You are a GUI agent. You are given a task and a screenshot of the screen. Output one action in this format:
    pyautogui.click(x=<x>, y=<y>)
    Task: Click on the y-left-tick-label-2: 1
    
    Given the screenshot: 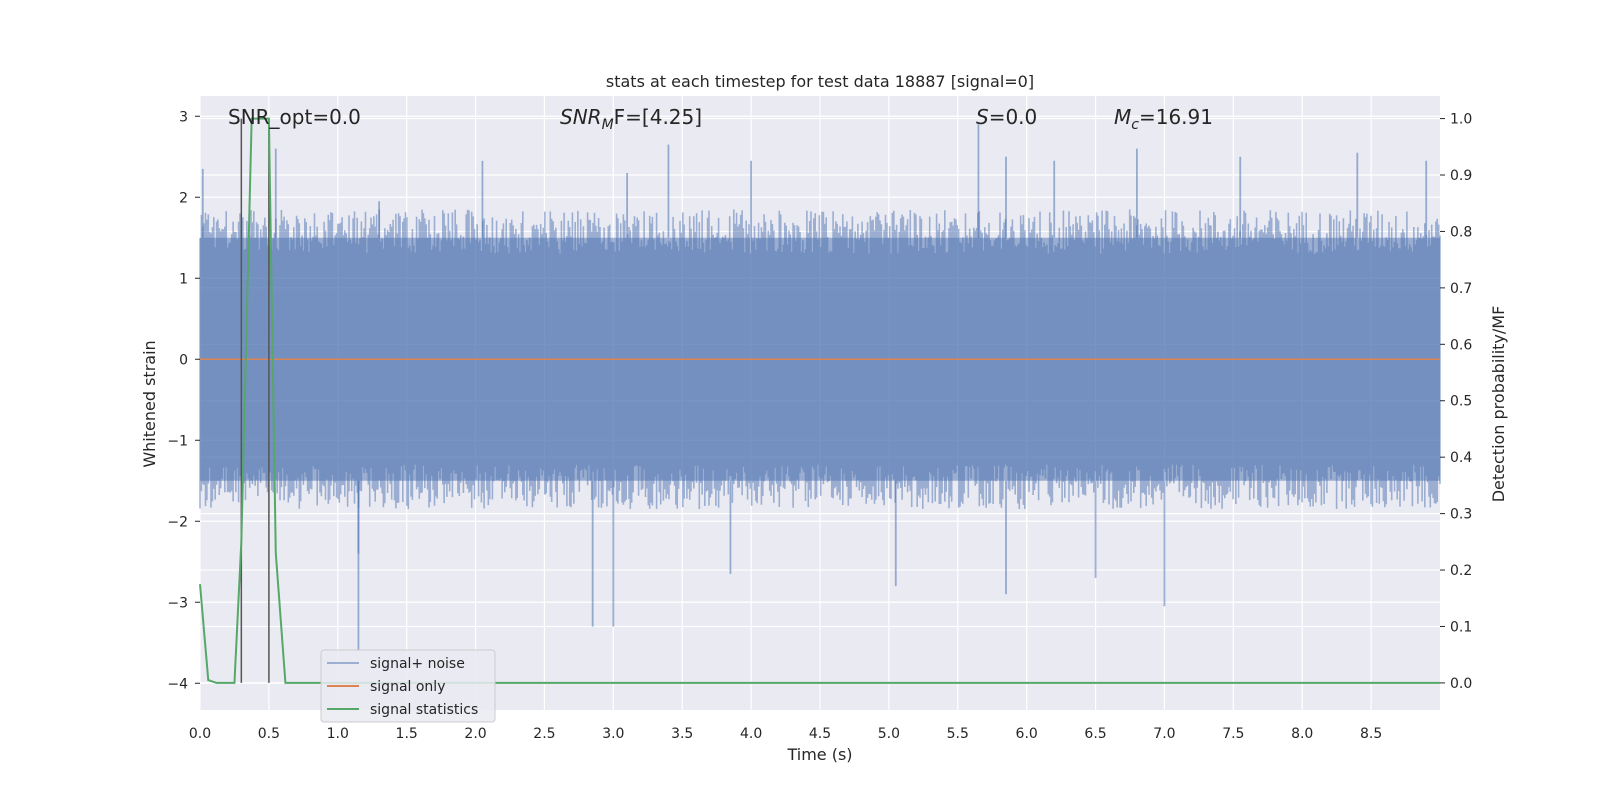 What is the action you would take?
    pyautogui.click(x=183, y=279)
    